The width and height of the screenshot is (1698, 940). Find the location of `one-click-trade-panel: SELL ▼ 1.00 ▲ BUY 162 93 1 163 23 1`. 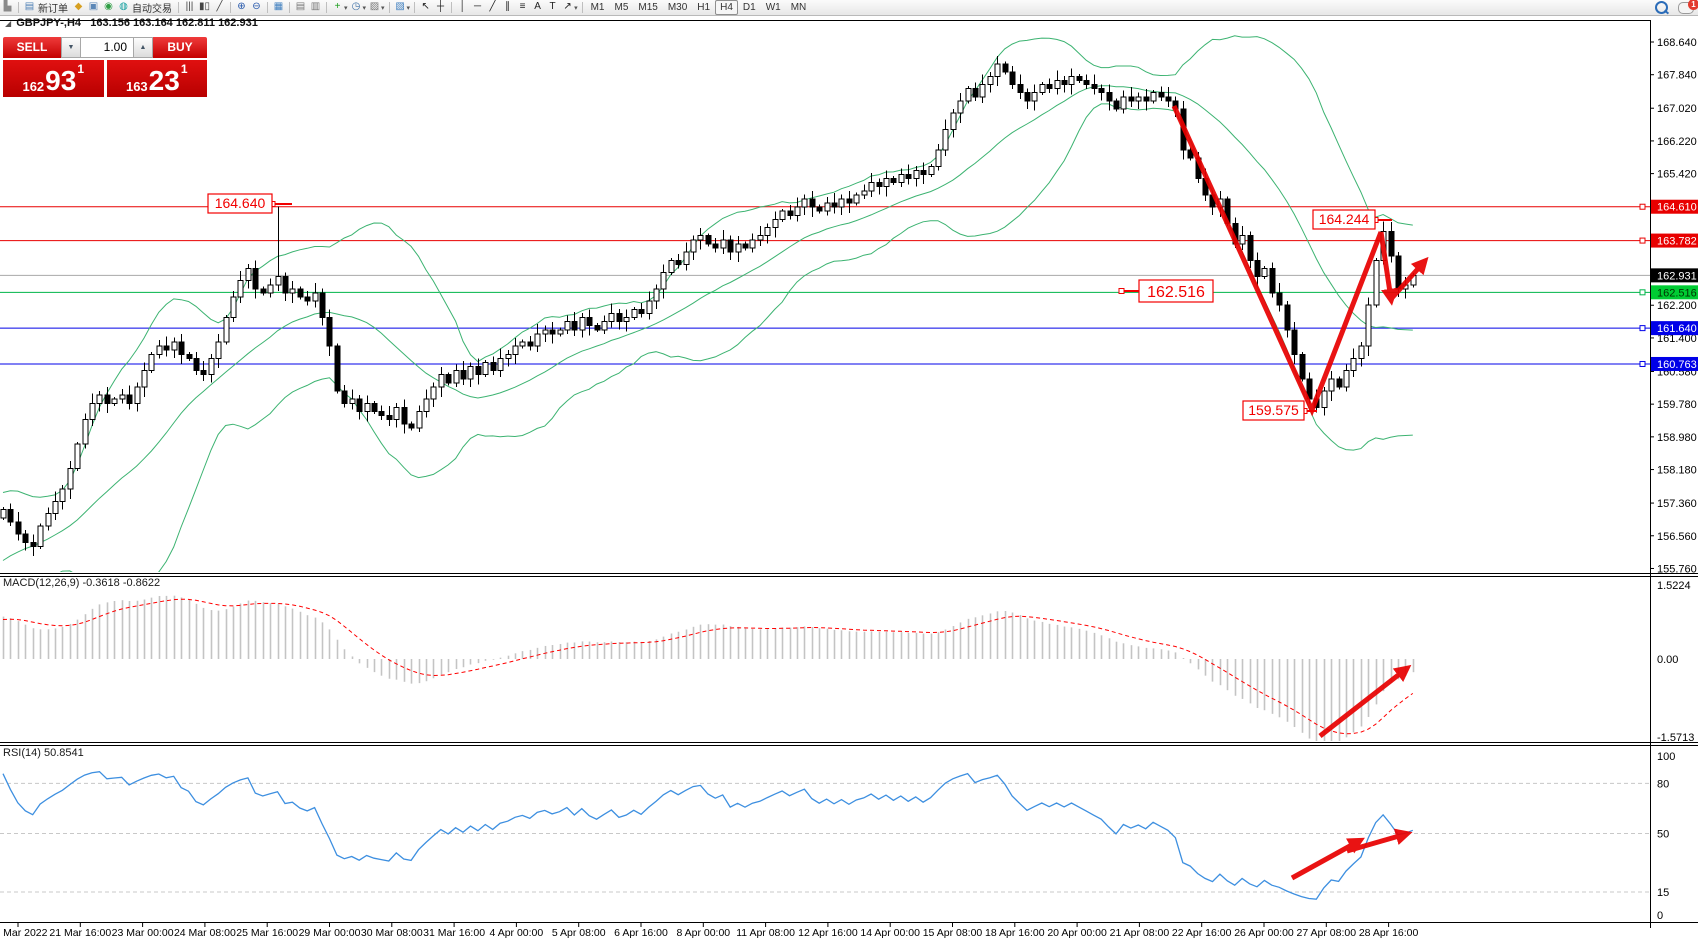

one-click-trade-panel: SELL ▼ 1.00 ▲ BUY 162 93 1 163 23 1 is located at coordinates (105, 67).